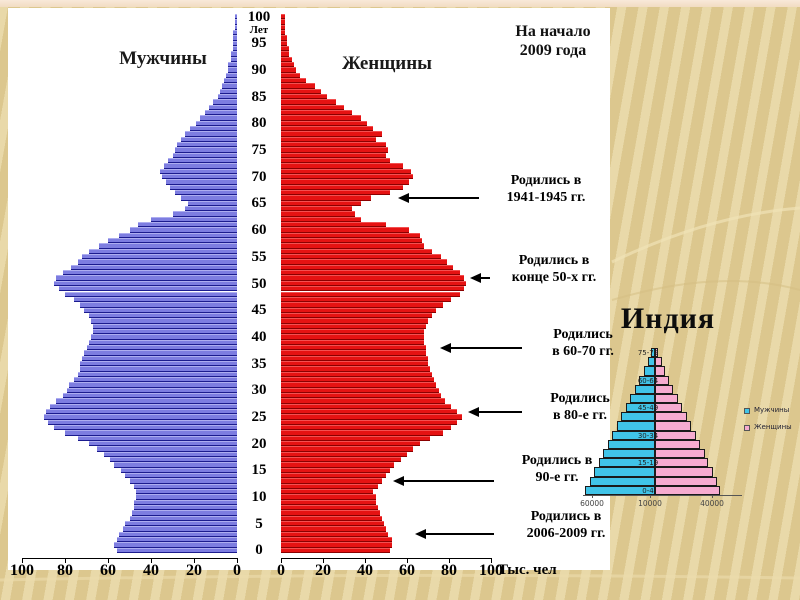 The height and width of the screenshot is (600, 800). What do you see at coordinates (583, 343) in the screenshot?
I see `annotation-text: Родились в 60-70 гг.` at bounding box center [583, 343].